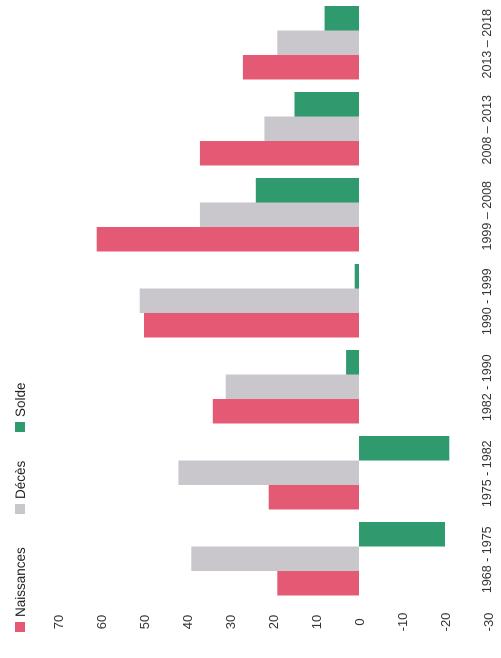  What do you see at coordinates (20, 399) in the screenshot?
I see `legend-label: Solde` at bounding box center [20, 399].